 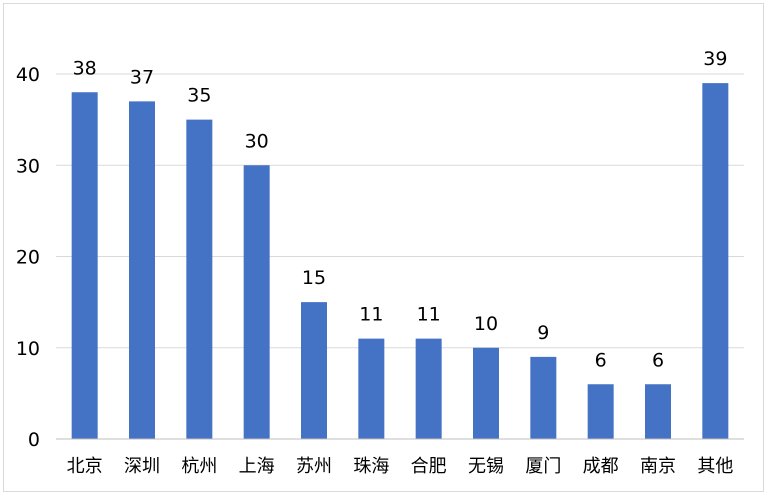 What do you see at coordinates (85, 466) in the screenshot?
I see `category-label: 北京` at bounding box center [85, 466].